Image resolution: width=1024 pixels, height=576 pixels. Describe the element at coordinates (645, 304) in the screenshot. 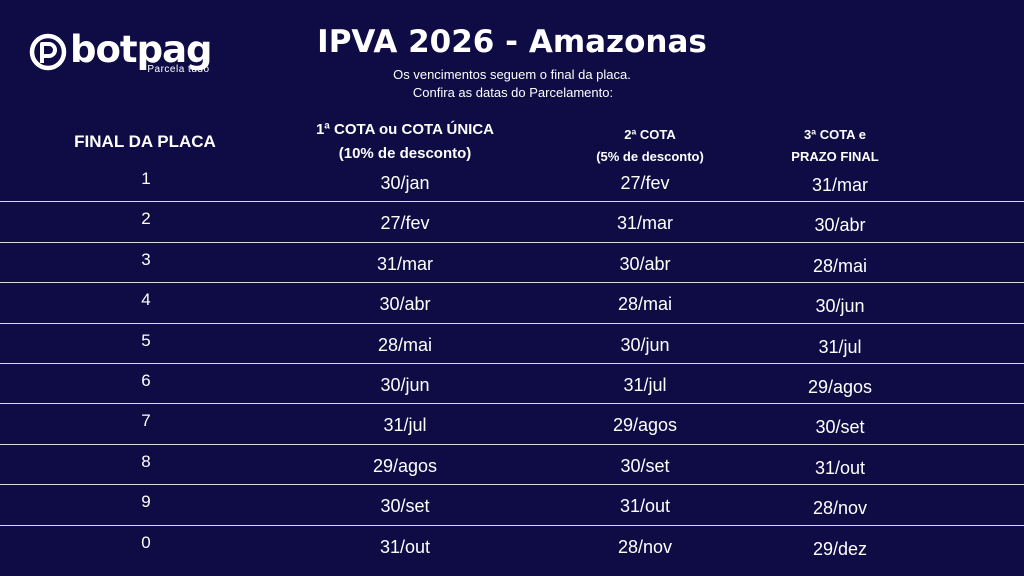

I see `cell-cota-2: 28/mai` at that location.